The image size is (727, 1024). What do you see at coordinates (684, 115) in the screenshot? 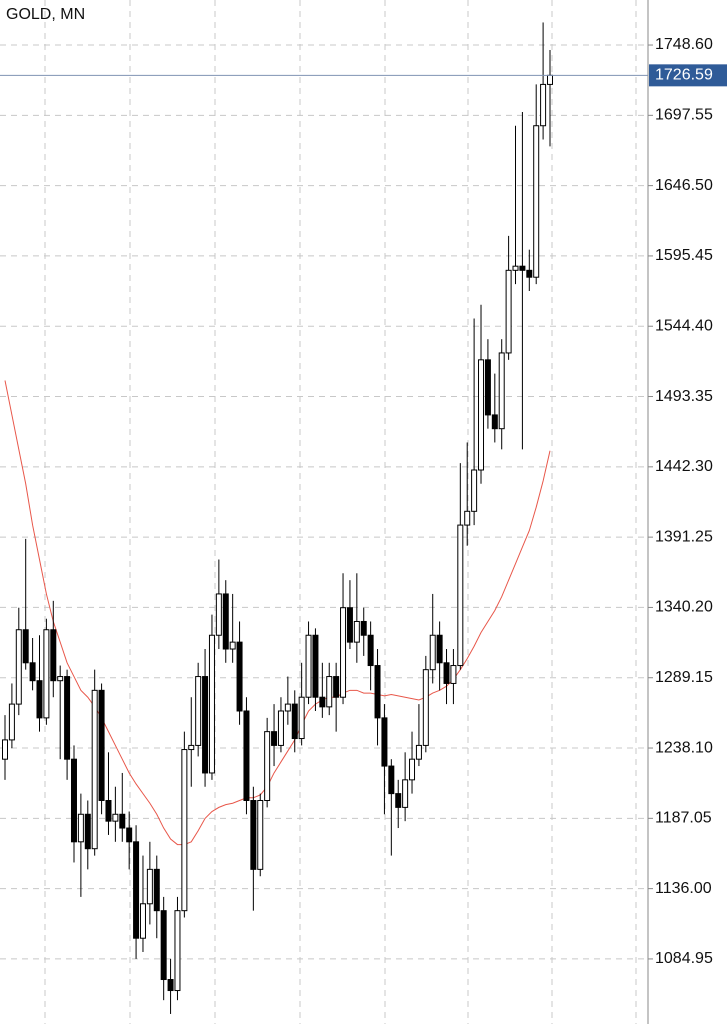
I see `y-tick-label: 1697.55` at bounding box center [684, 115].